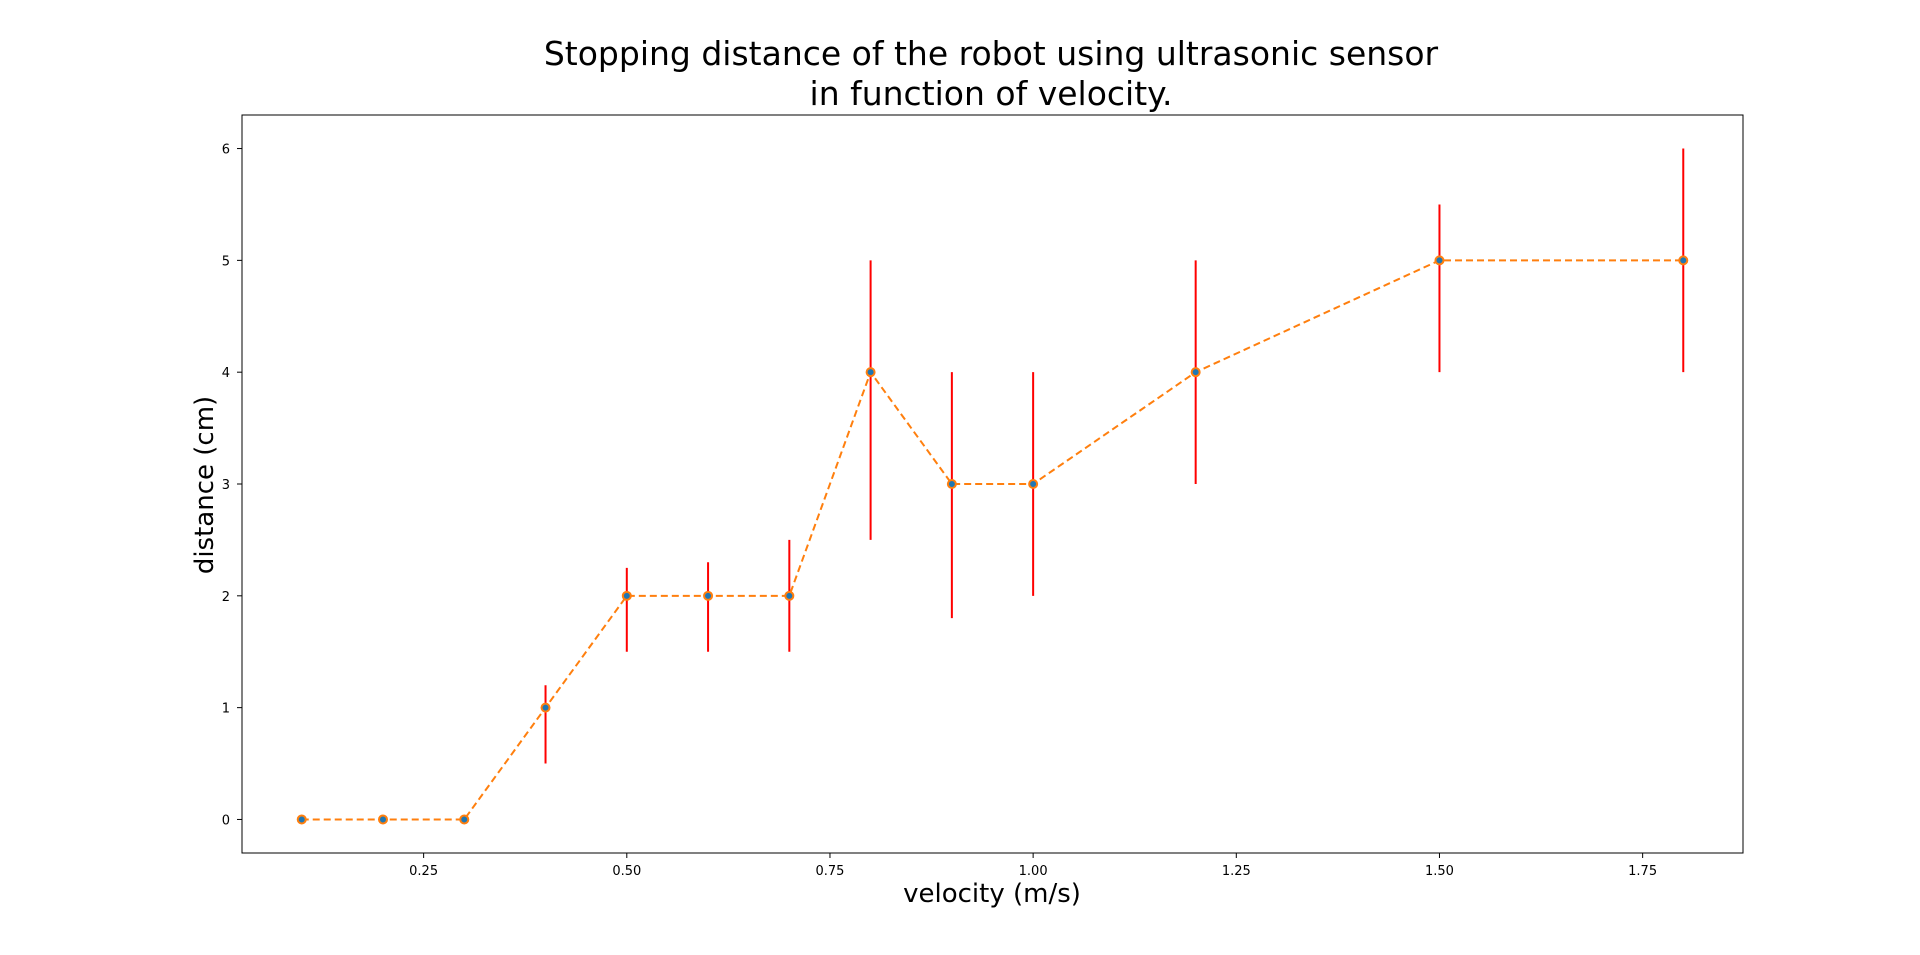  Describe the element at coordinates (226, 373) in the screenshot. I see `y-tick-label: 4` at that location.